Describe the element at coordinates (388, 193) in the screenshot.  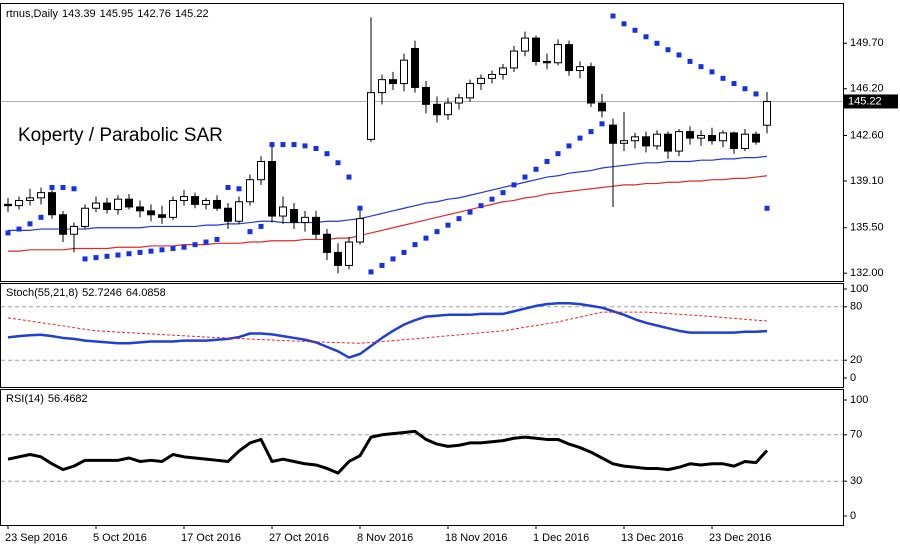
I see `ma-line` at that location.